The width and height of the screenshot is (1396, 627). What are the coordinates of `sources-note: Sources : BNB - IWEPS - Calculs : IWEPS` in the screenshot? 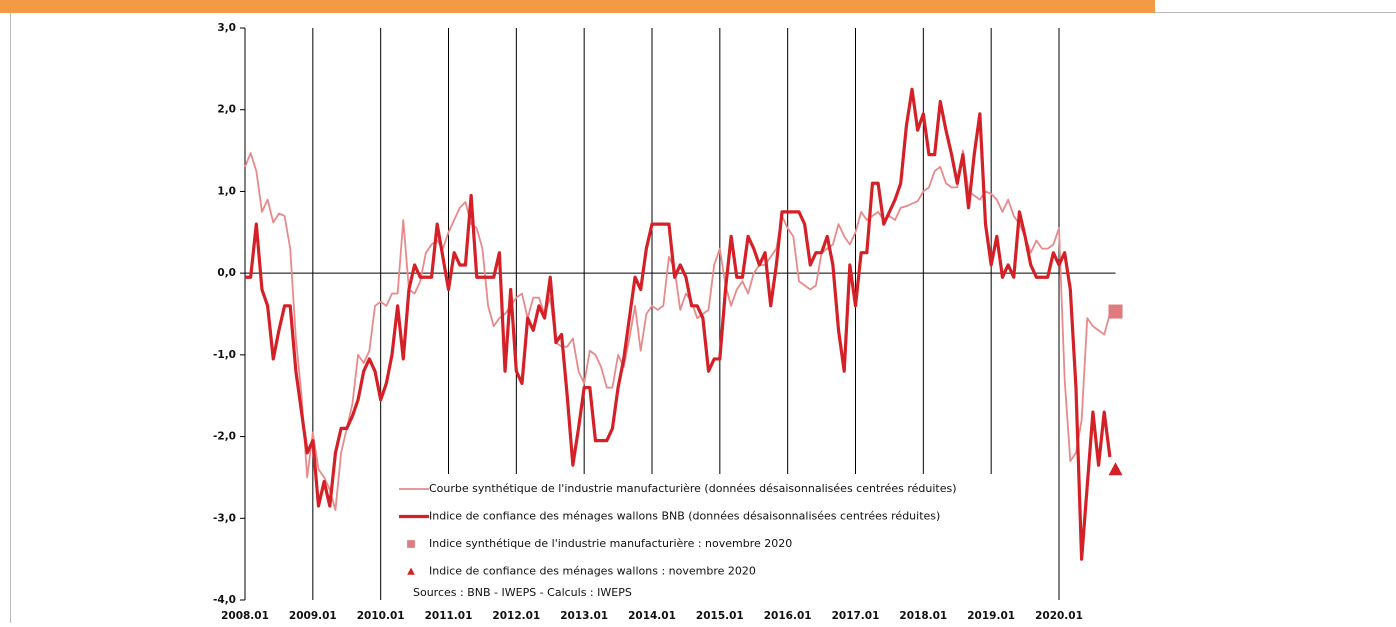 It's located at (522, 592).